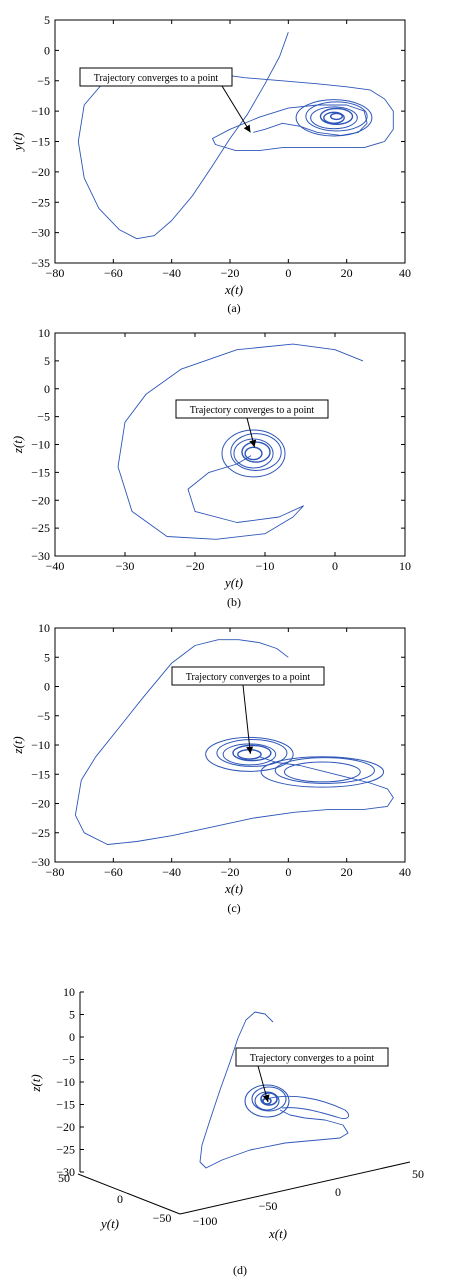  Describe the element at coordinates (17, 445) in the screenshot. I see `y-axis-label: z(t)` at that location.